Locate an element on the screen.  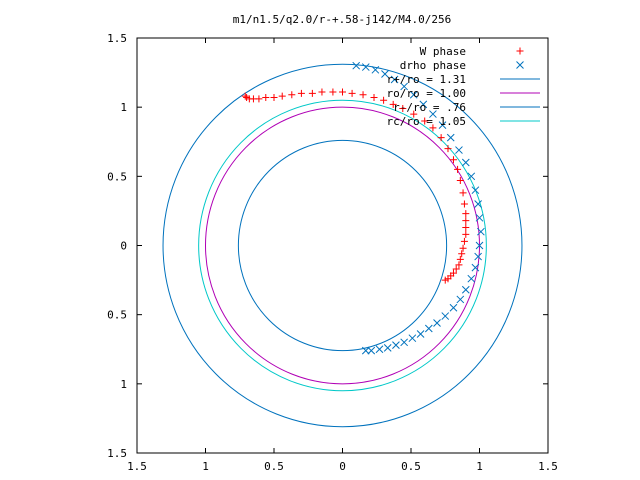
legend-entry: r-/ro = .76 is located at coordinates (466, 107).